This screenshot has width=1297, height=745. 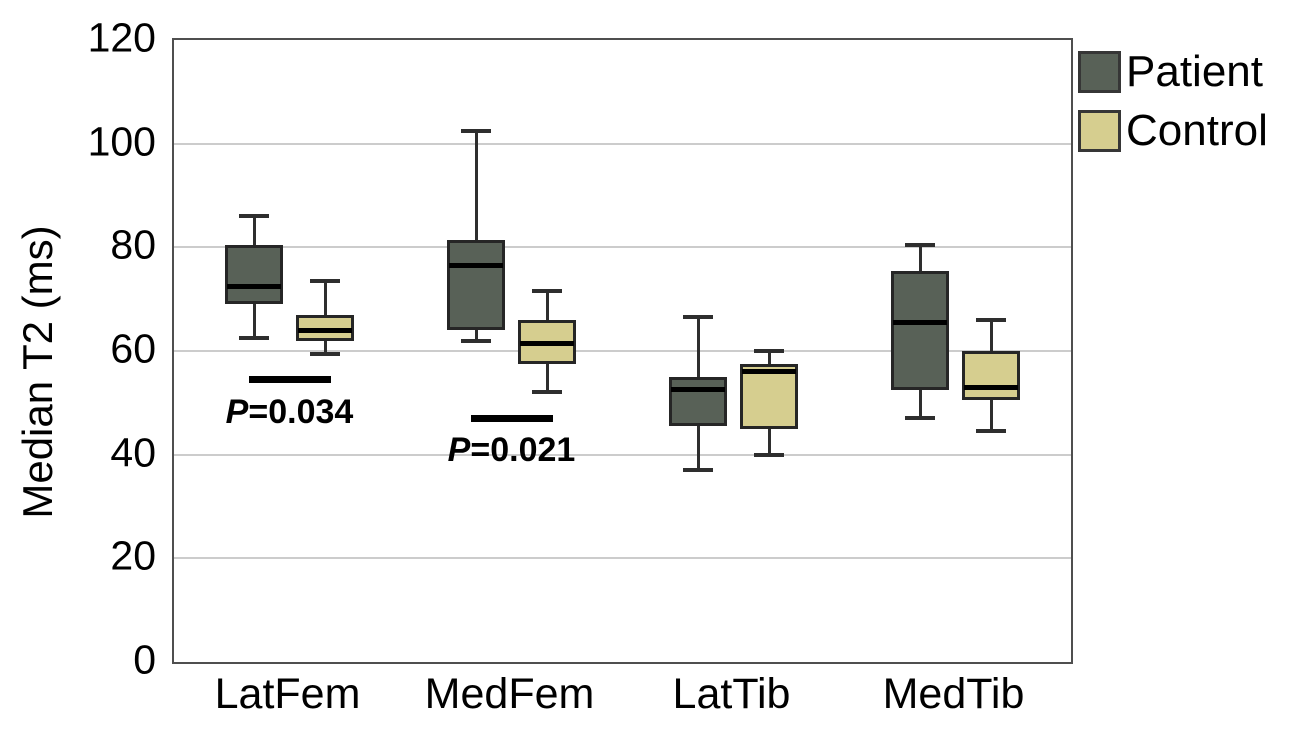 I want to click on y-tick-label-80: 80, so click(x=133, y=244).